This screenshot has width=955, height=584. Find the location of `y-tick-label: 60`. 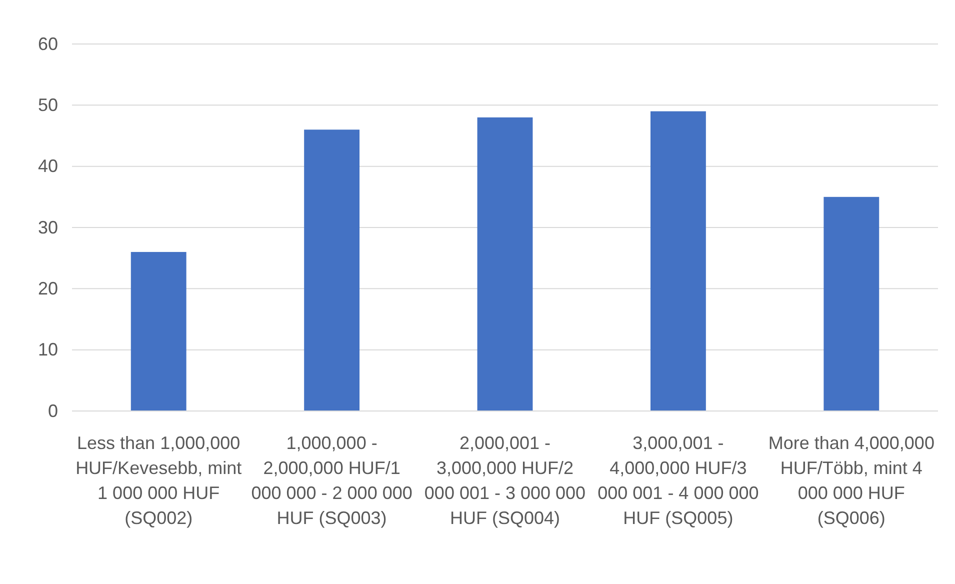

y-tick-label: 60 is located at coordinates (48, 44).